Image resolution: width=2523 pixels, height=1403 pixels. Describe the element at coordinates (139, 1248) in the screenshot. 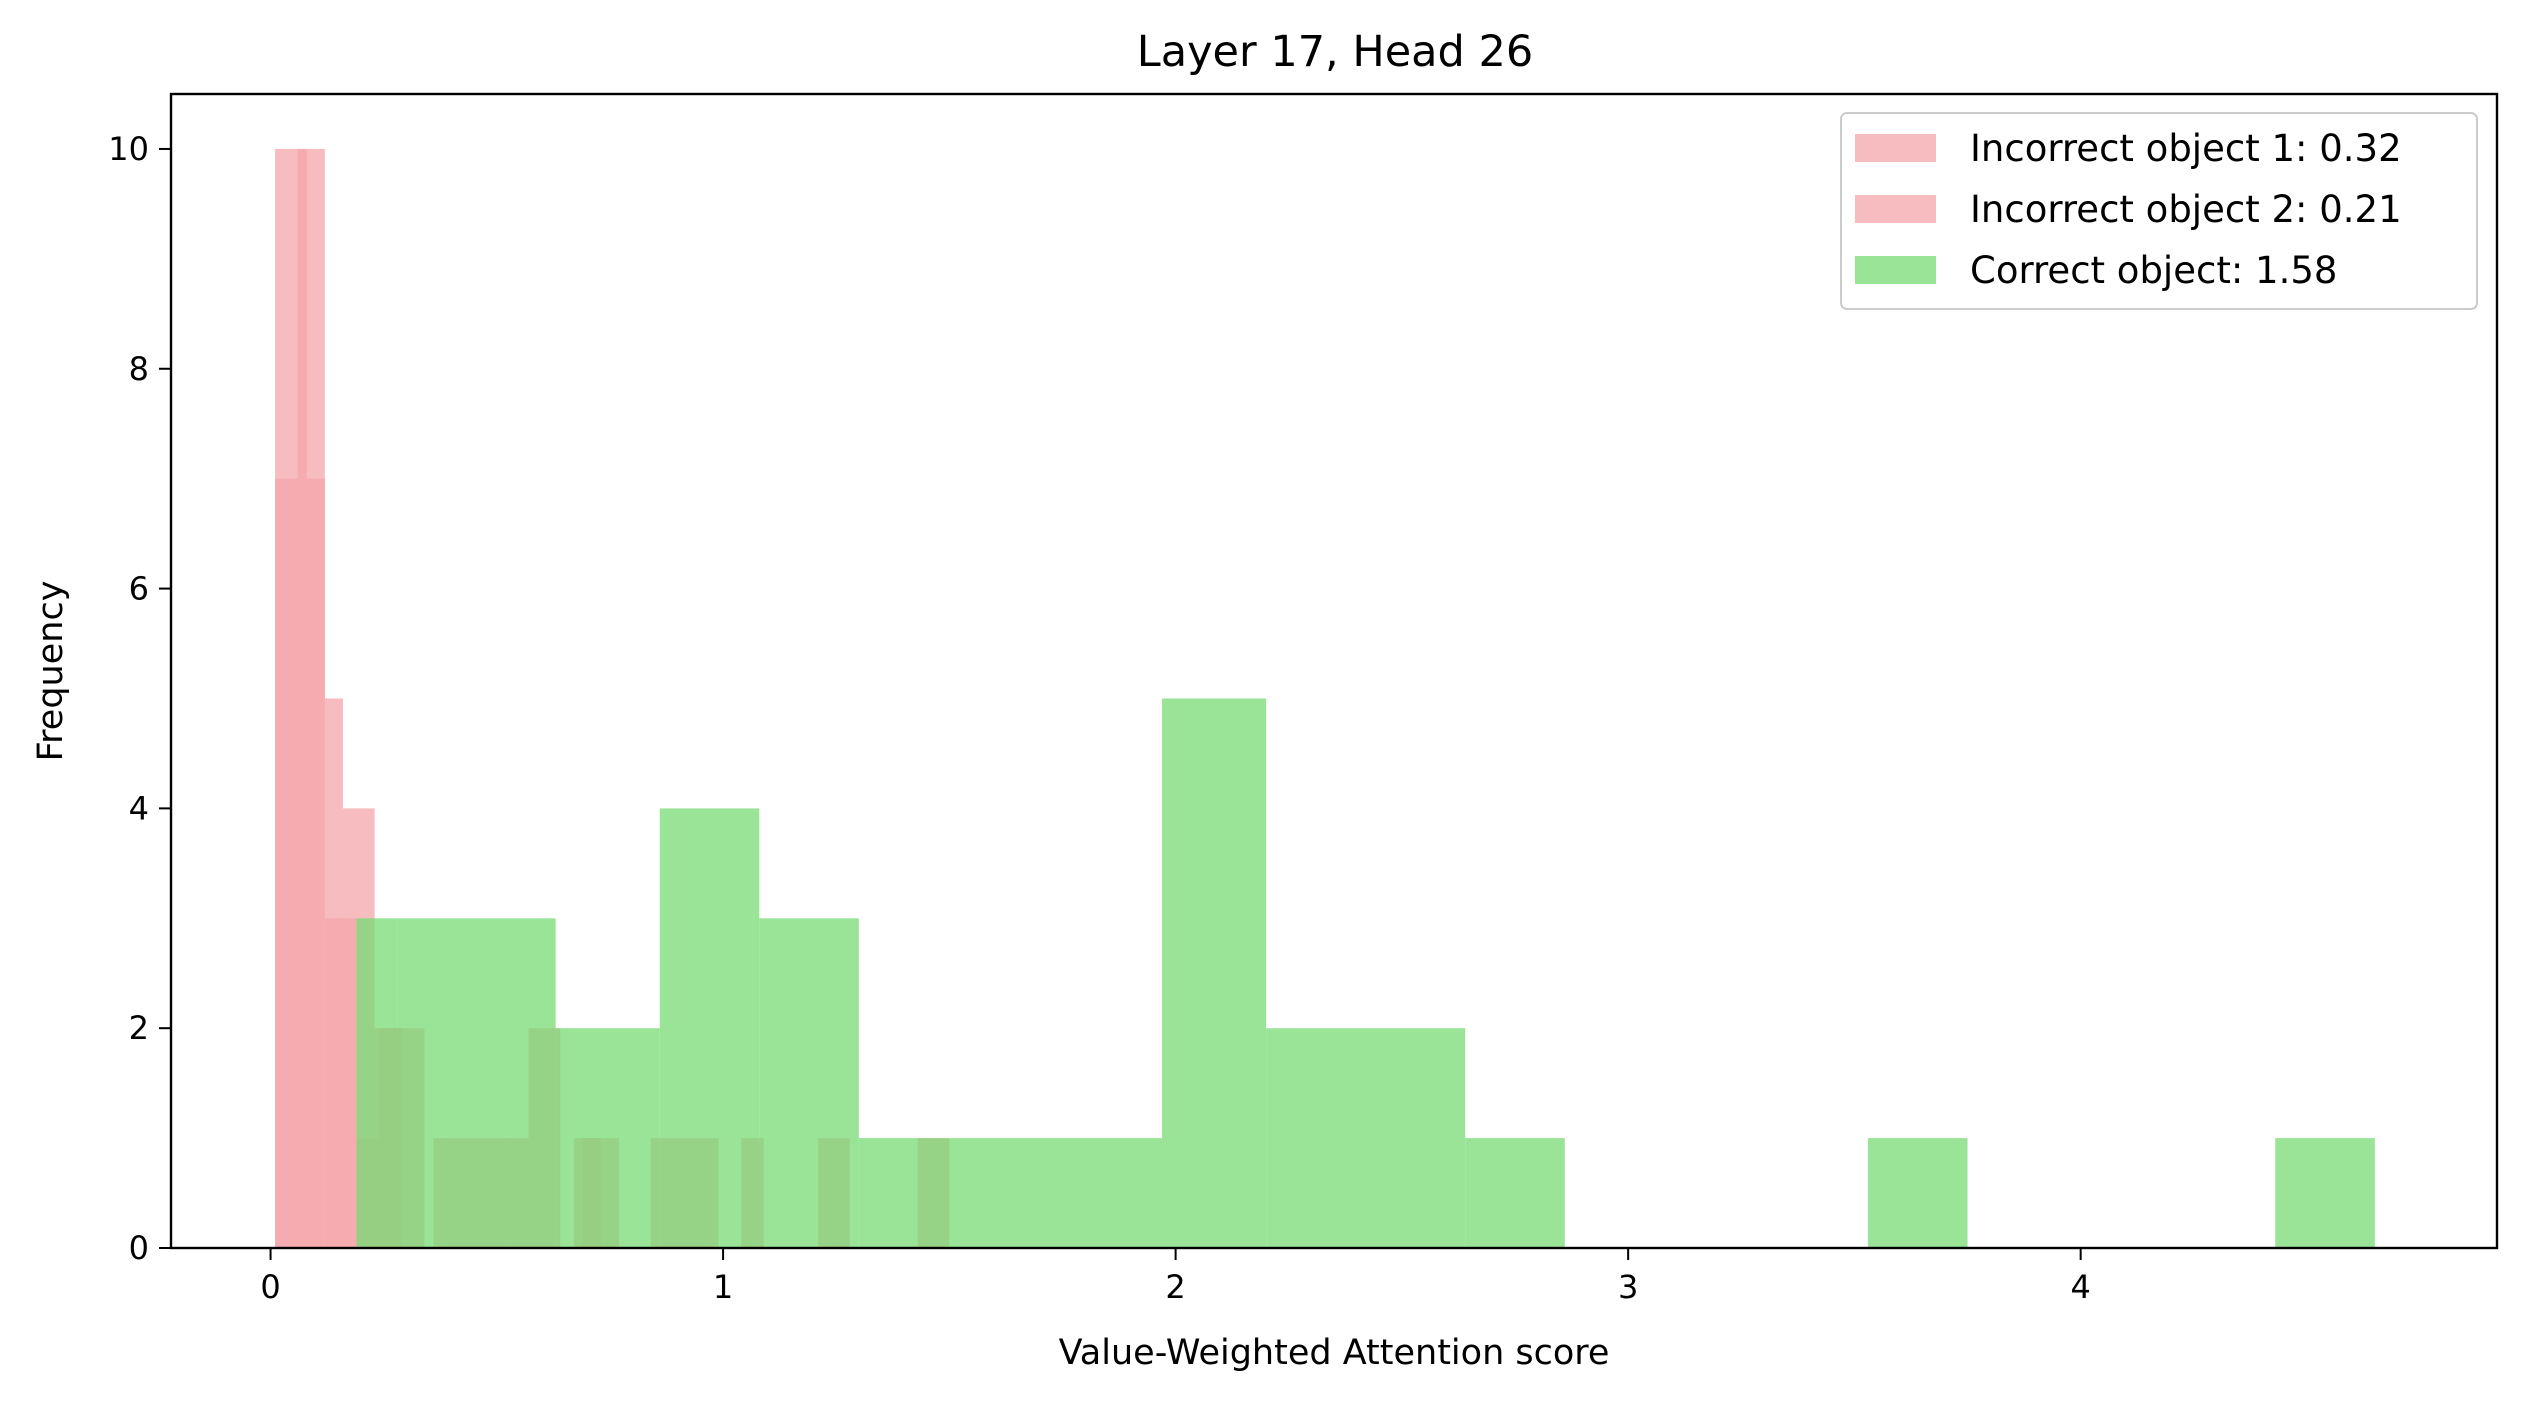

I see `y-tick-label-0: 0` at that location.